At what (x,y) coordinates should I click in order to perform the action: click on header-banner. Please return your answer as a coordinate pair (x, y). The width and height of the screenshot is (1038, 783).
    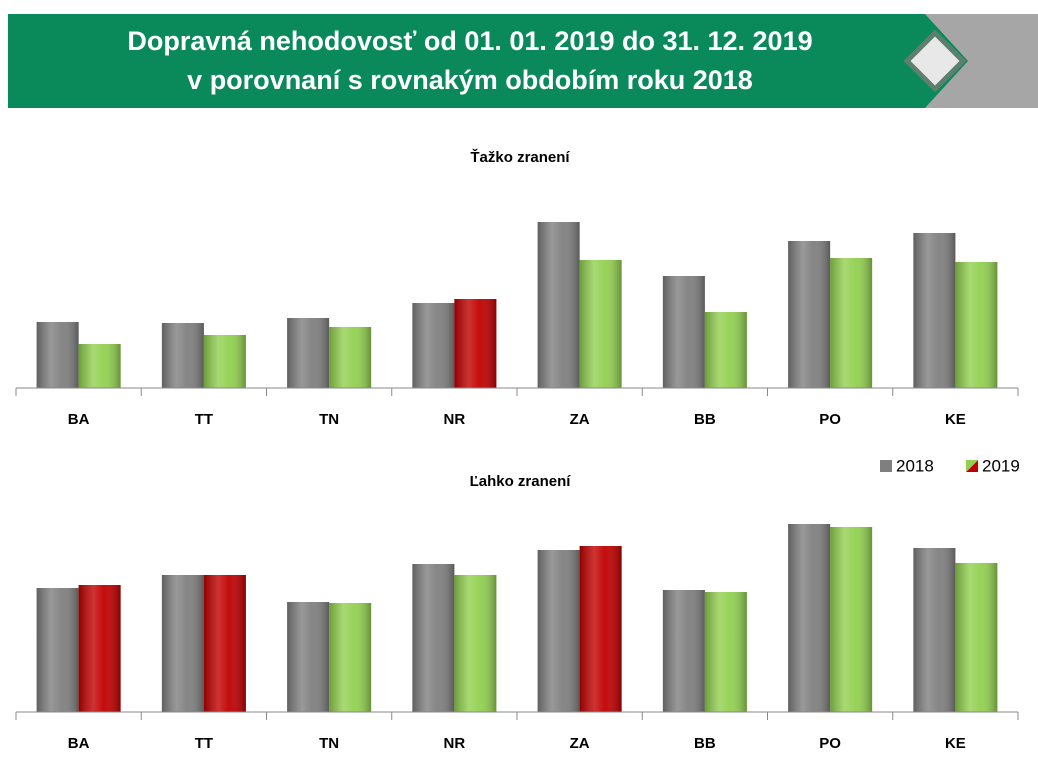
    Looking at the image, I should click on (488, 61).